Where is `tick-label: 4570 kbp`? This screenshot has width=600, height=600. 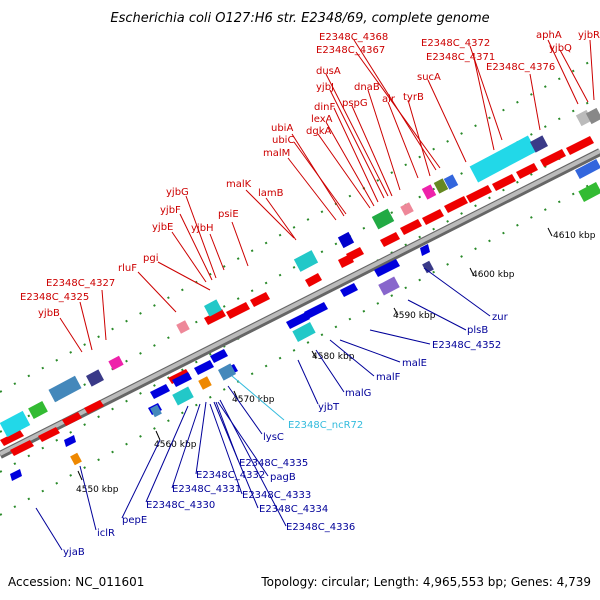
tick-label: 4570 kbp is located at coordinates (253, 400).